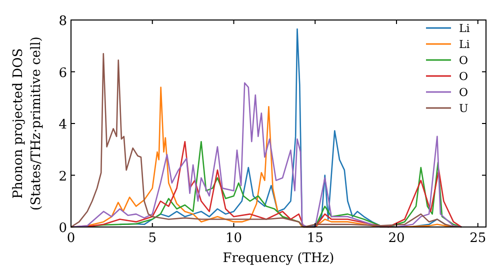 Image resolution: width=500 pixels, height=280 pixels. Describe the element at coordinates (27, 123) in the screenshot. I see `y-axis-title: Phonon projected DOS (States/THz·primitive cell)` at that location.